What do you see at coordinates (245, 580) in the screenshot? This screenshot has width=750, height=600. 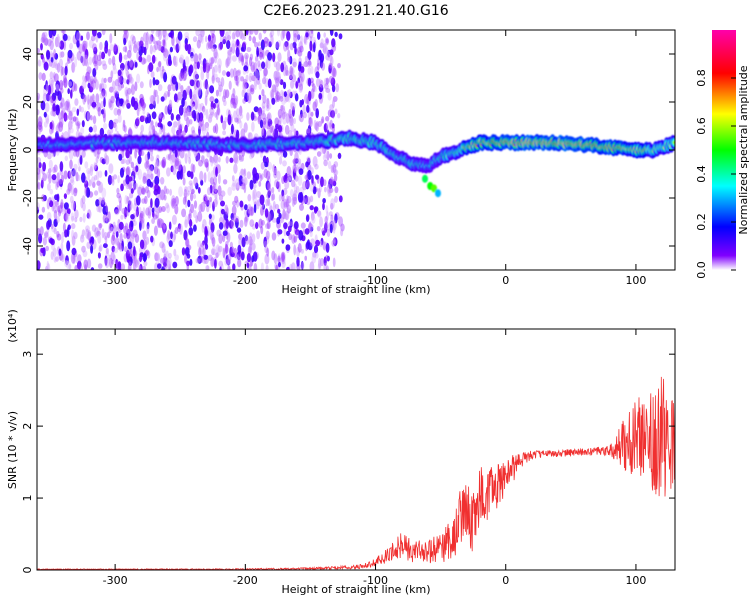 I see `x-tick-label: -200` at bounding box center [245, 580].